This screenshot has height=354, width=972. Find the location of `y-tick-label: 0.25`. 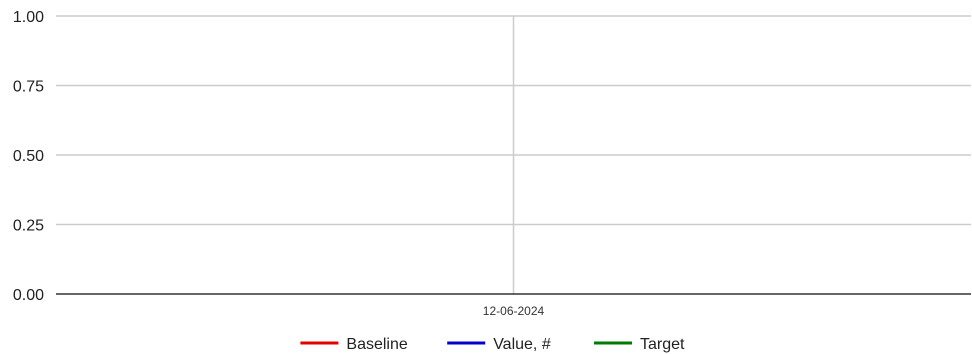

y-tick-label: 0.25 is located at coordinates (28, 226).